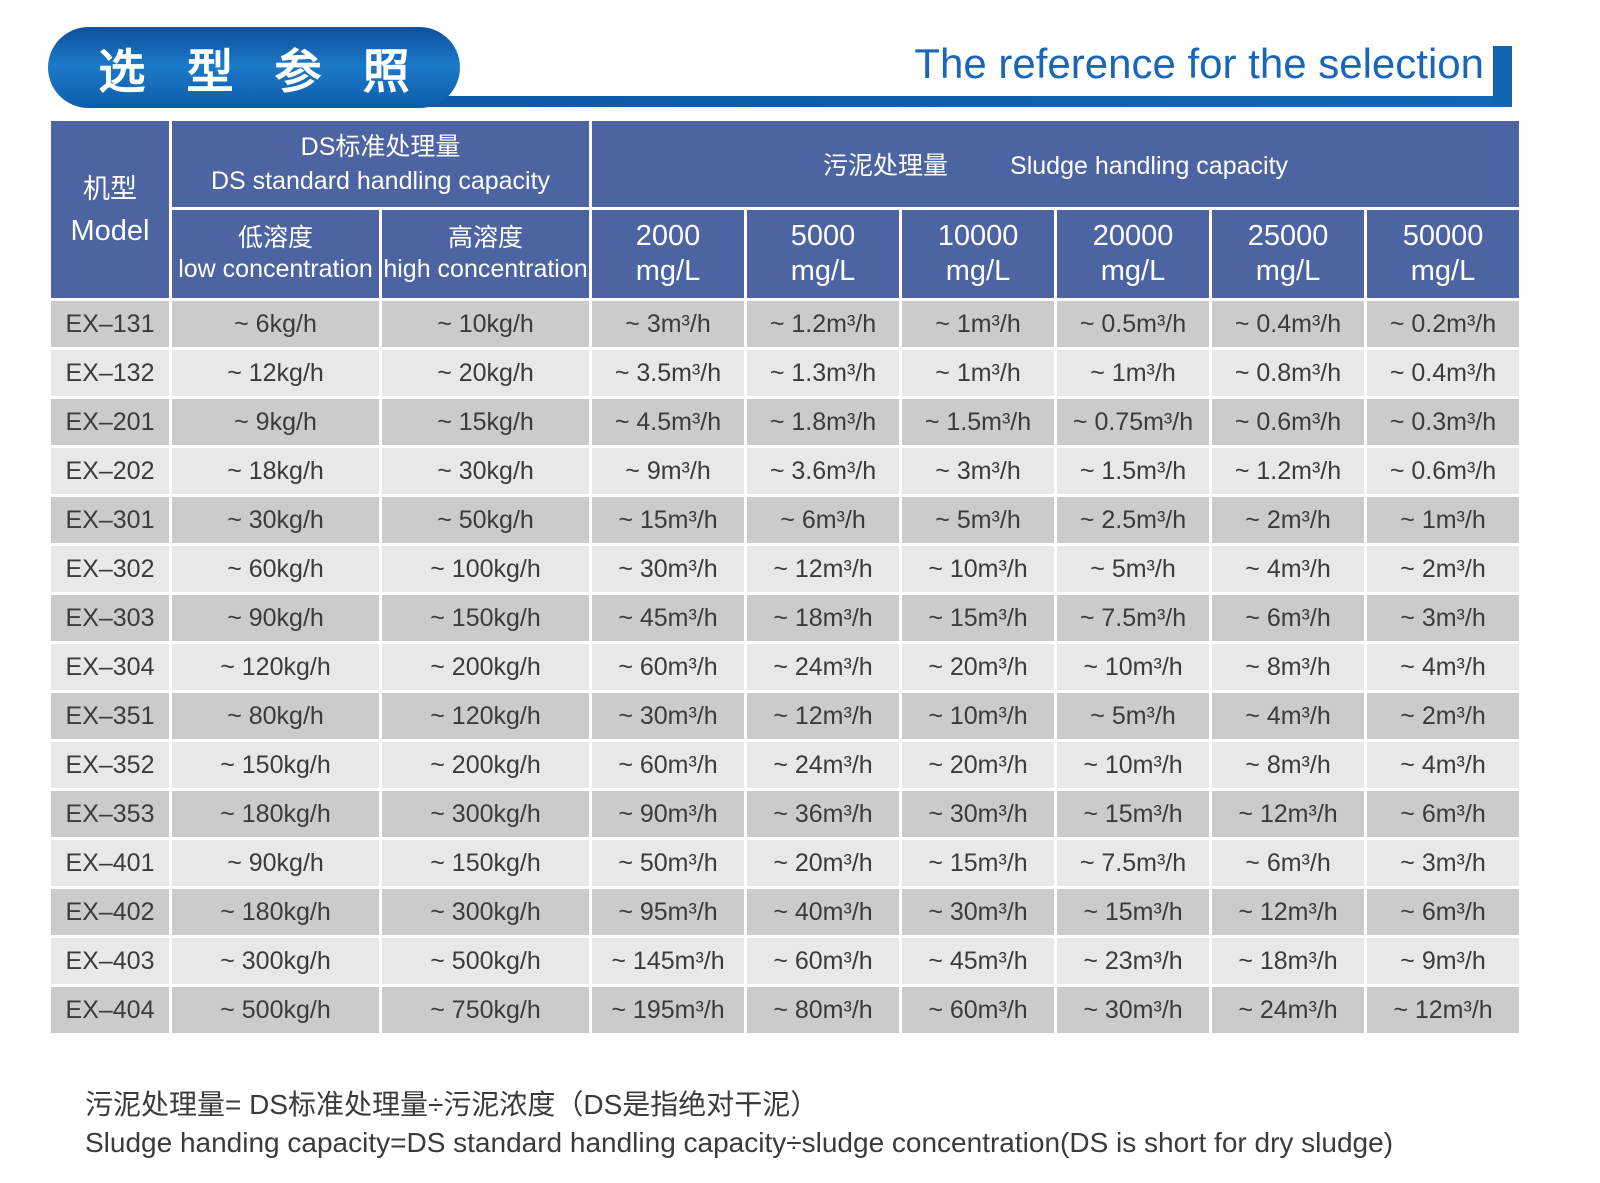 The width and height of the screenshot is (1600, 1183). I want to click on header-model: 机型 Model, so click(110, 209).